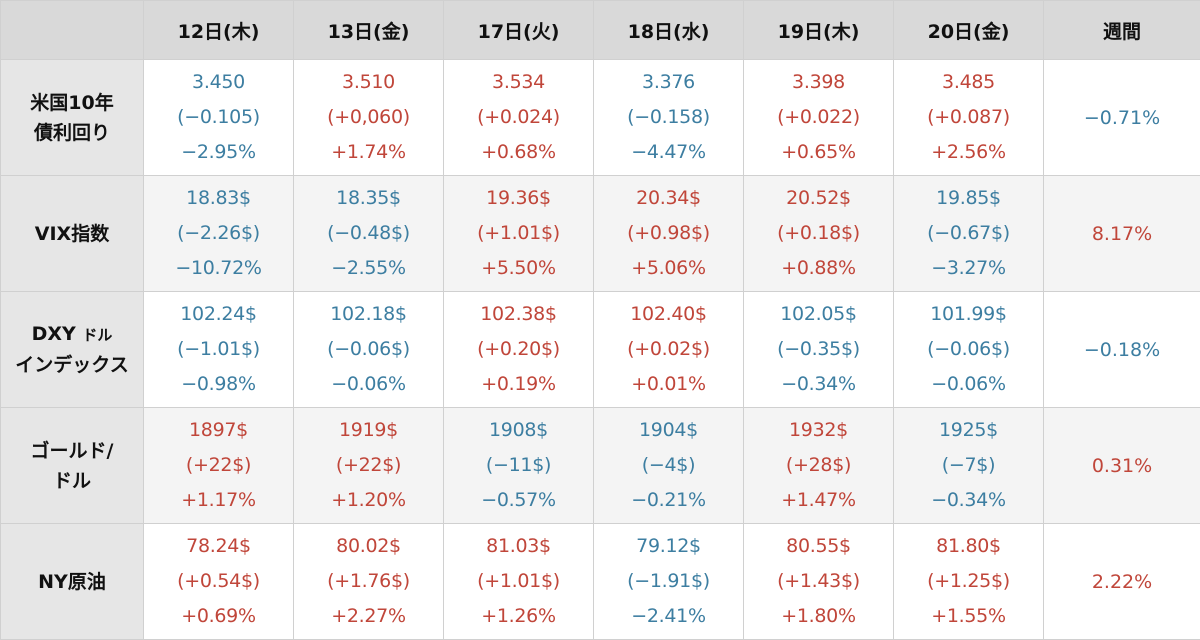 Image resolution: width=1200 pixels, height=640 pixels. Describe the element at coordinates (1122, 118) in the screenshot. I see `weekly-change-cell: −0.71%` at that location.